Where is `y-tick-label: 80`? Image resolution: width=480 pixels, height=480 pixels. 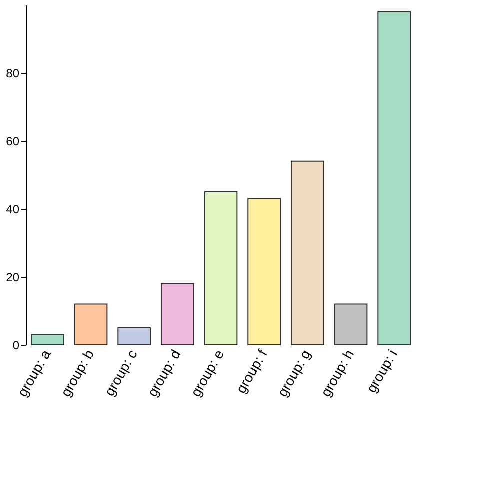 y-tick-label: 80 is located at coordinates (13, 73).